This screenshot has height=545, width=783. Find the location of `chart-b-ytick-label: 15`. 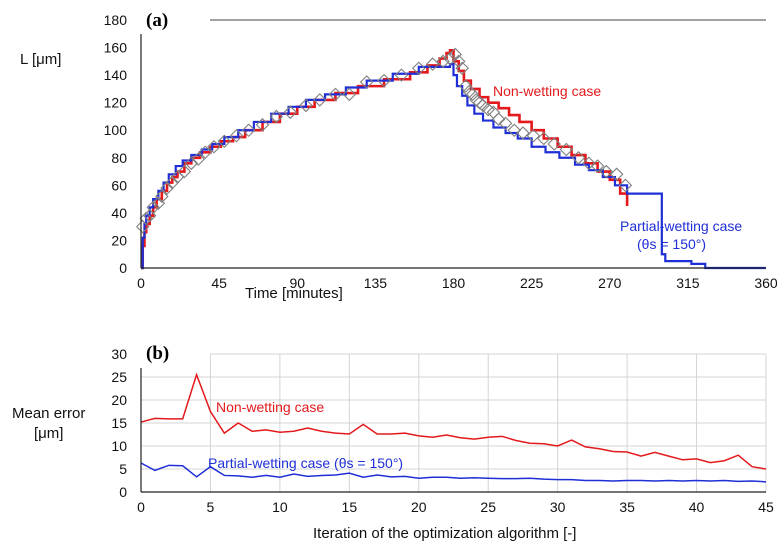

chart-b-ytick-label: 15 is located at coordinates (119, 423).